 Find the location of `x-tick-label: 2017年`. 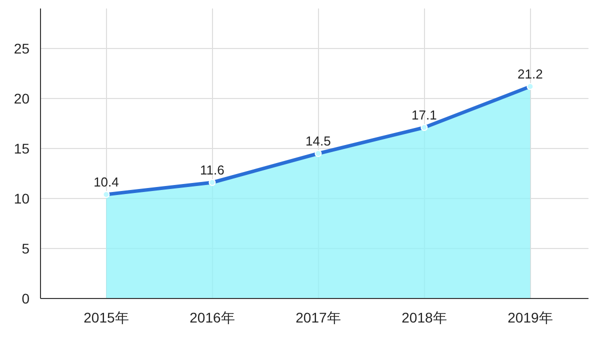

x-tick-label: 2017年 is located at coordinates (318, 318).